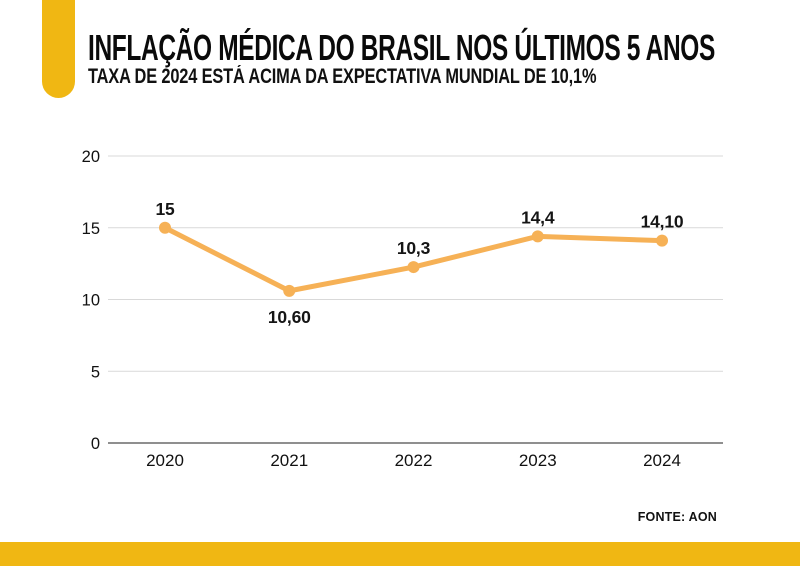 This screenshot has width=800, height=566. What do you see at coordinates (289, 317) in the screenshot?
I see `data-point-label: 10,60` at bounding box center [289, 317].